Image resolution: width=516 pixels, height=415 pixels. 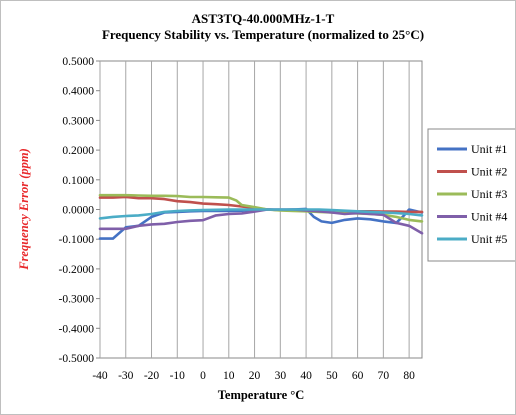 What do you see at coordinates (261, 395) in the screenshot?
I see `x-axis-label: Temperature °C` at bounding box center [261, 395].